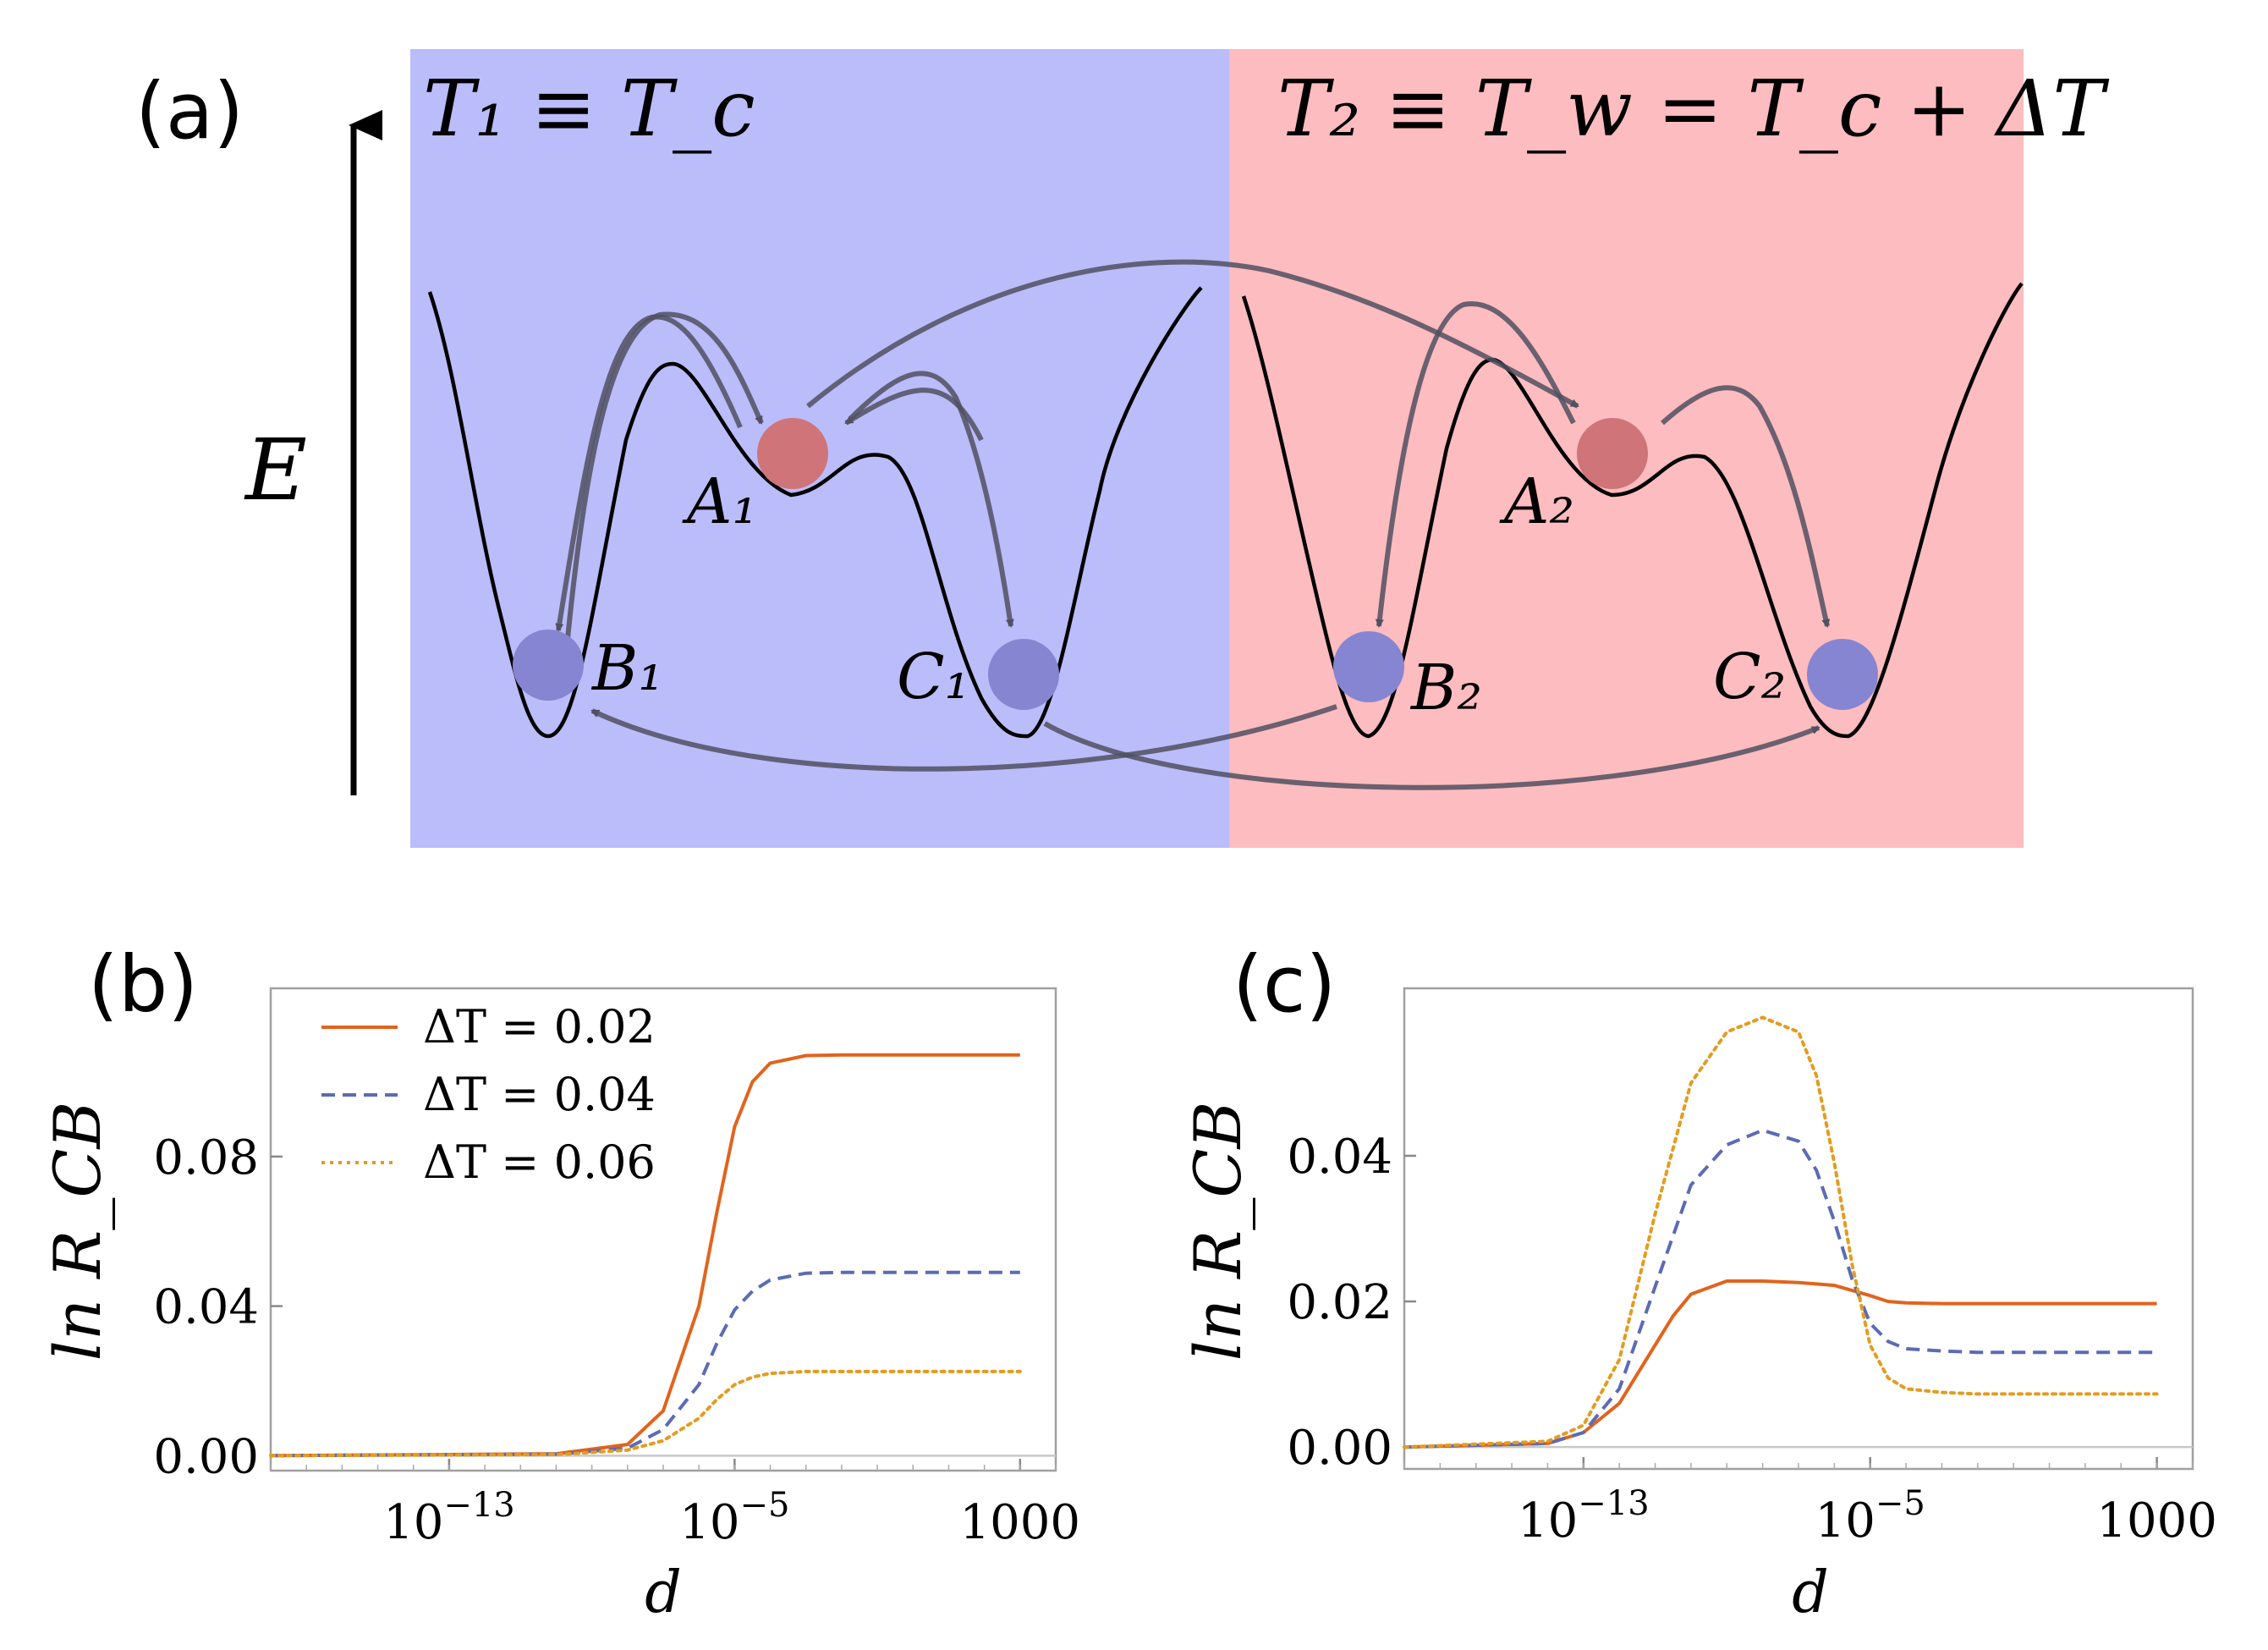  I want to click on arrow-b2-to-b1, so click(963, 738).